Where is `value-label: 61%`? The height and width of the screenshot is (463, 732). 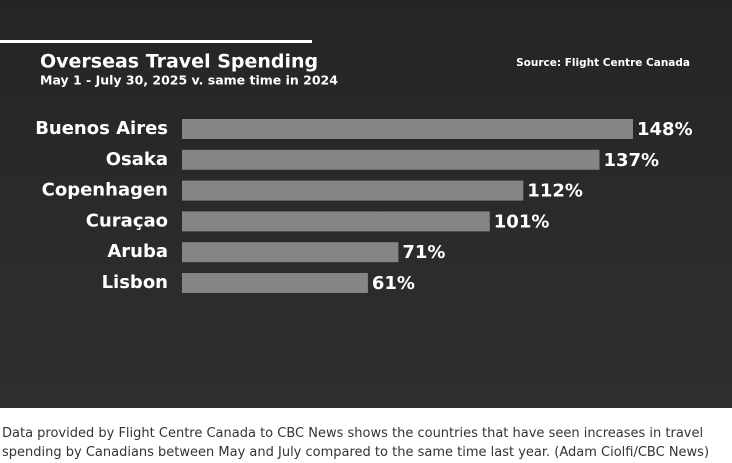
value-label: 61% is located at coordinates (393, 283).